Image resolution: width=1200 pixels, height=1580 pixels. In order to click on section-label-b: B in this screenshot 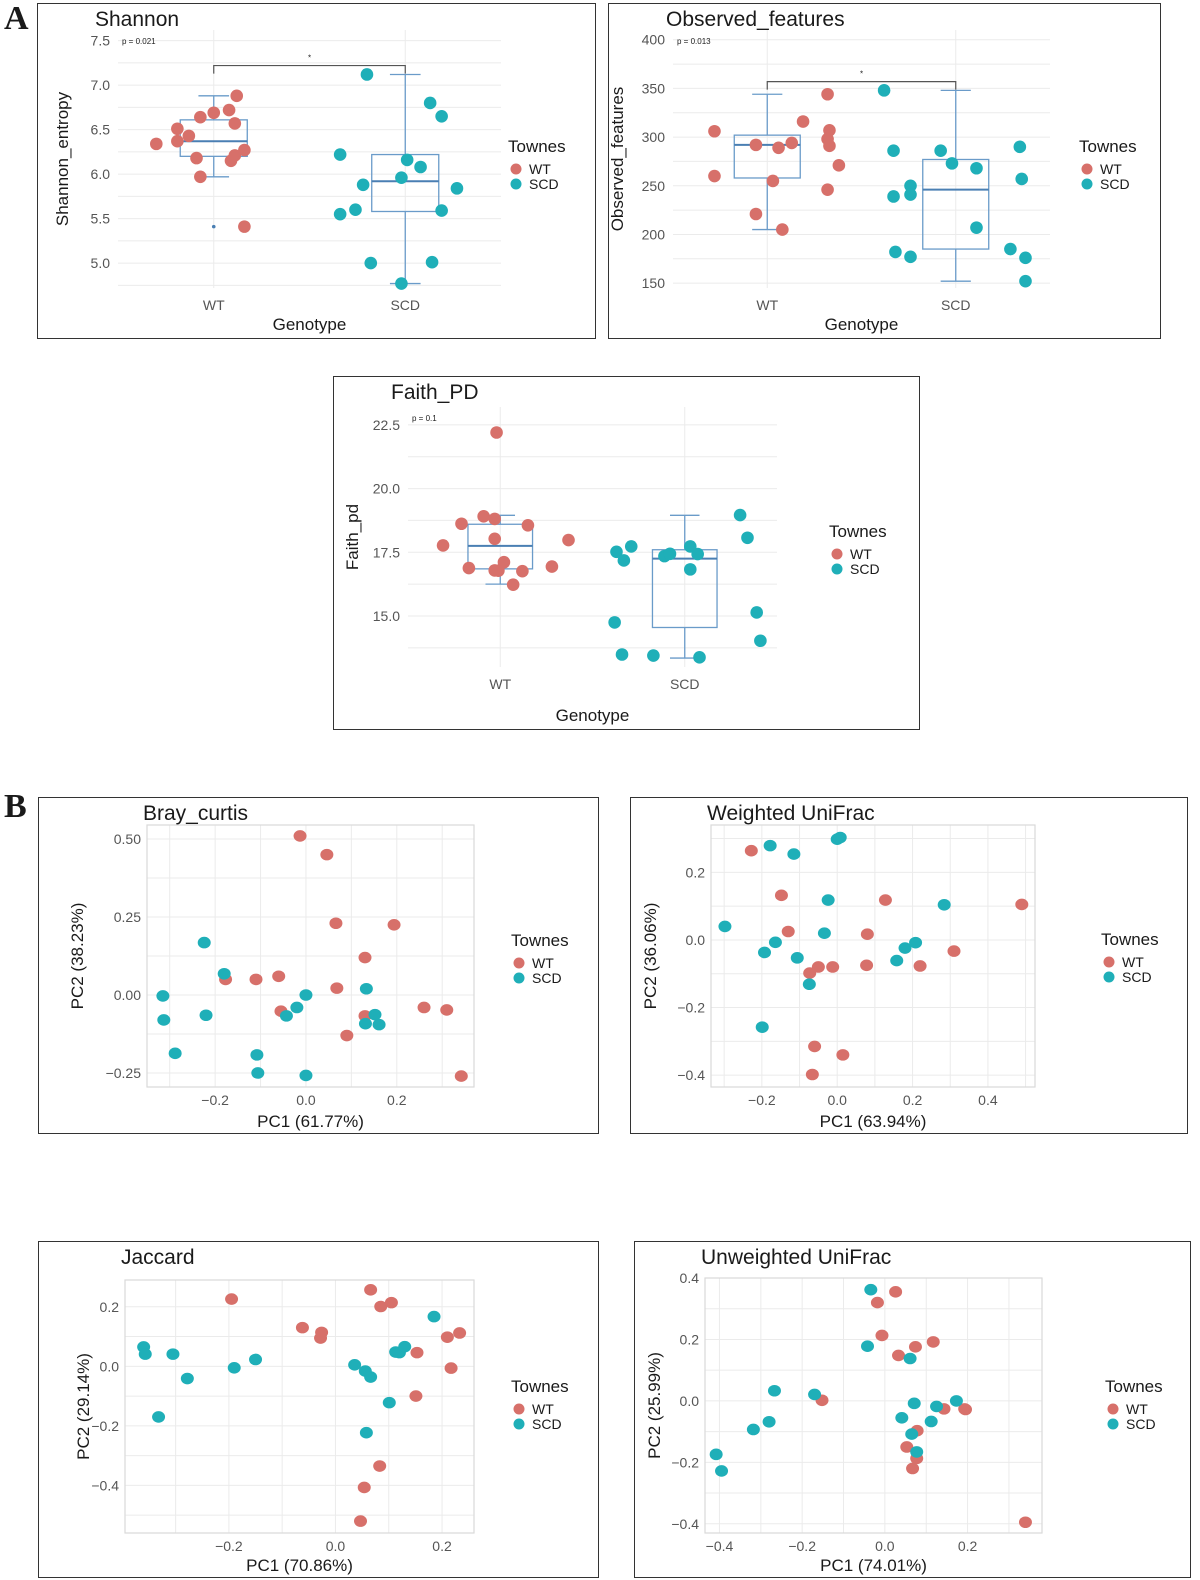, I will do `click(15, 806)`.